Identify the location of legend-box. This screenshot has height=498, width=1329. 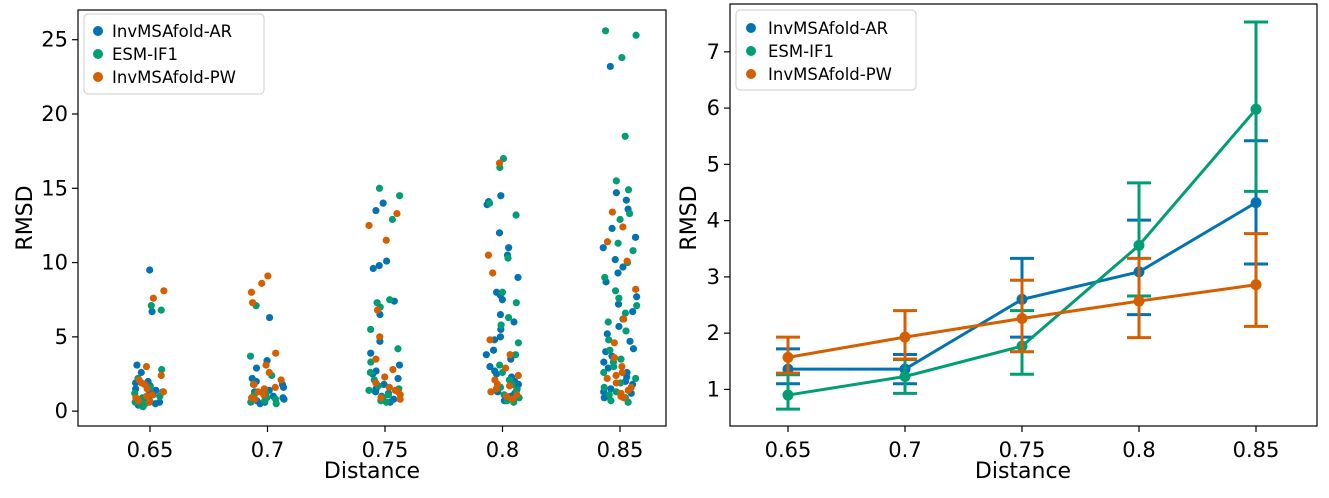
(826, 50).